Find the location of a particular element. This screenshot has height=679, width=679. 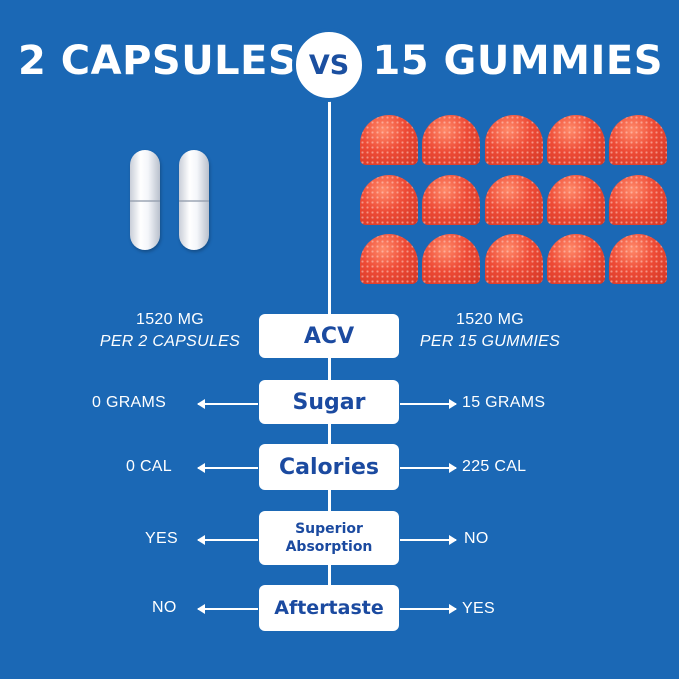

acv-right-unit: PER 15 GUMMIES is located at coordinates (490, 341).